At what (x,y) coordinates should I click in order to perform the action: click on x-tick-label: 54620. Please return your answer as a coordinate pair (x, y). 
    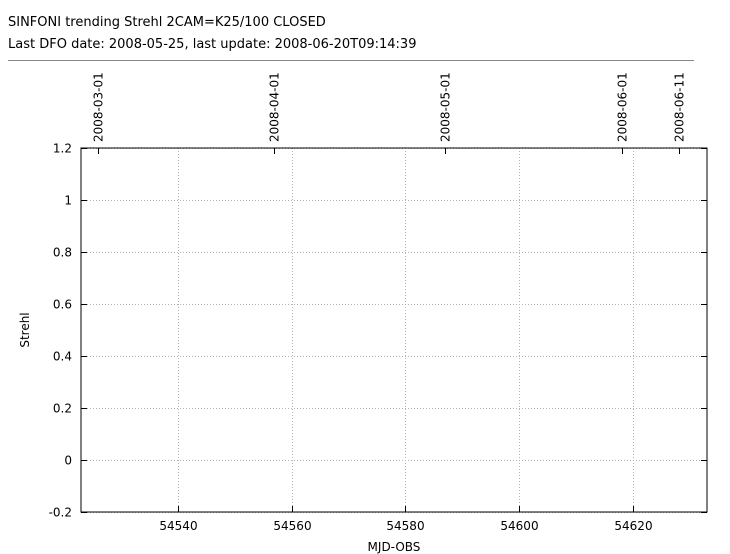
    Looking at the image, I should click on (633, 526).